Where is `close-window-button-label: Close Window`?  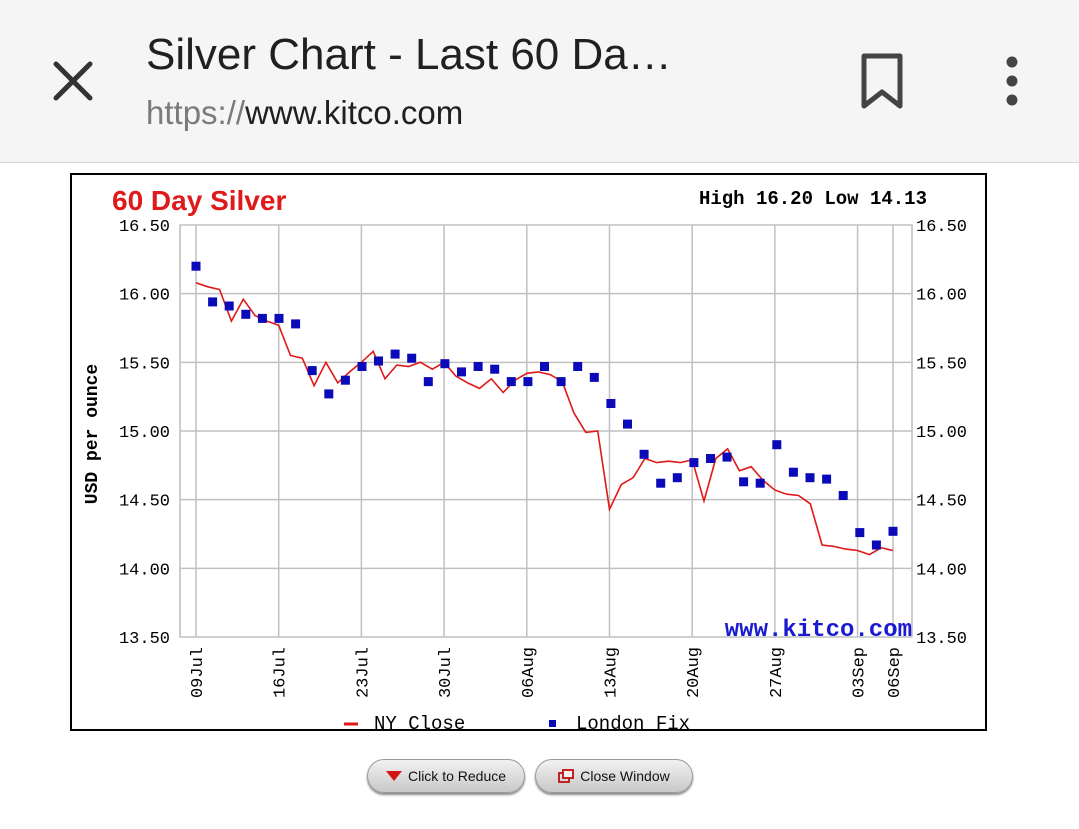 close-window-button-label: Close Window is located at coordinates (625, 776).